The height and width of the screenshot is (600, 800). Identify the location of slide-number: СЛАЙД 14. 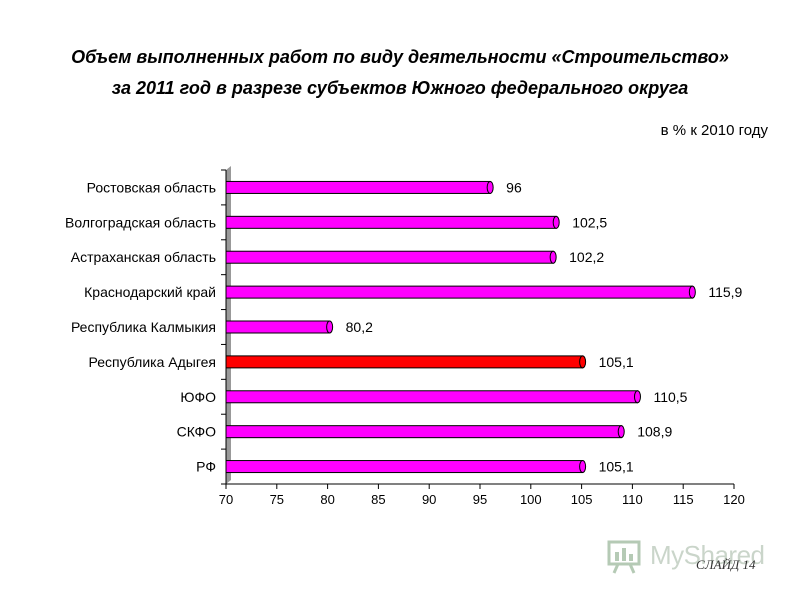
(726, 564).